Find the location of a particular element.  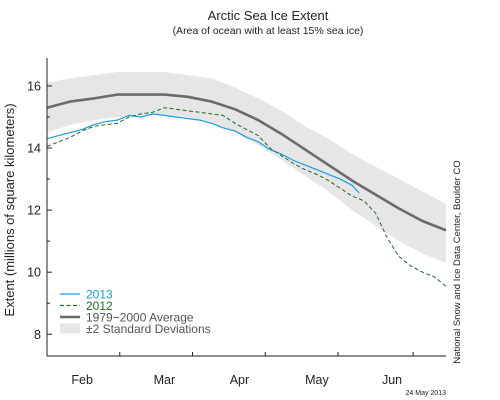

x-tick-label: Mar is located at coordinates (165, 380).